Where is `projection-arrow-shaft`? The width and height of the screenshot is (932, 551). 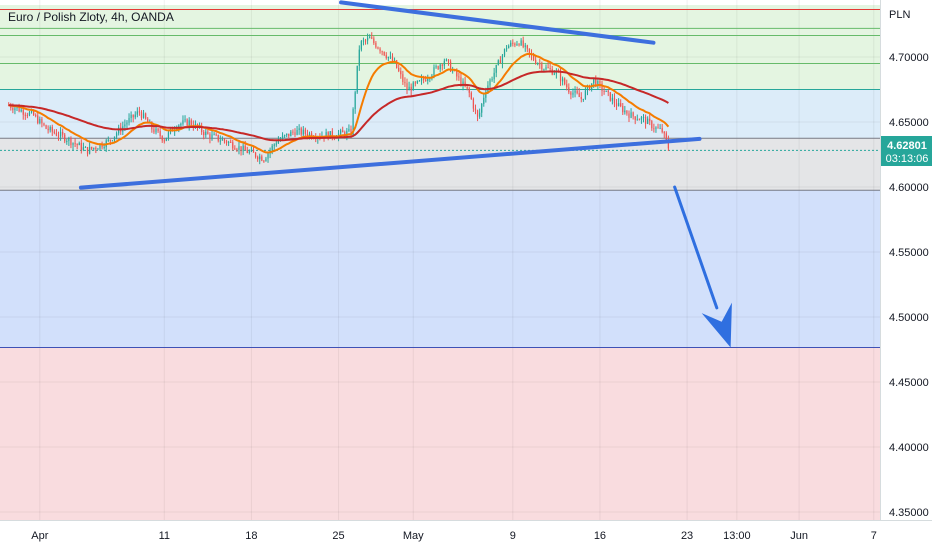 projection-arrow-shaft is located at coordinates (696, 247).